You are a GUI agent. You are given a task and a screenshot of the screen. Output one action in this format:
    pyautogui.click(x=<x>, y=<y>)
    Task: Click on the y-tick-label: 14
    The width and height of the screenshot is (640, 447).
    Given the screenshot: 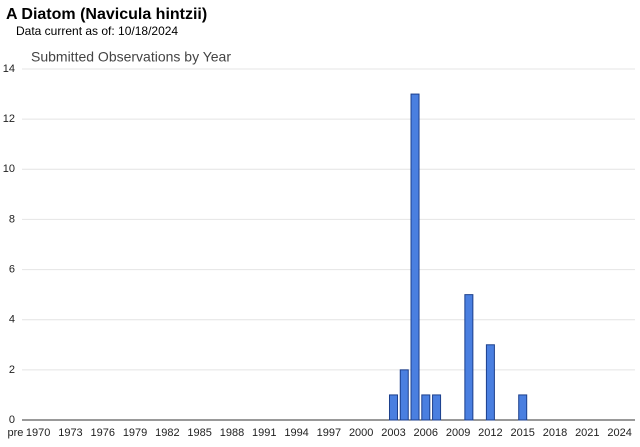 What is the action you would take?
    pyautogui.click(x=9, y=69)
    